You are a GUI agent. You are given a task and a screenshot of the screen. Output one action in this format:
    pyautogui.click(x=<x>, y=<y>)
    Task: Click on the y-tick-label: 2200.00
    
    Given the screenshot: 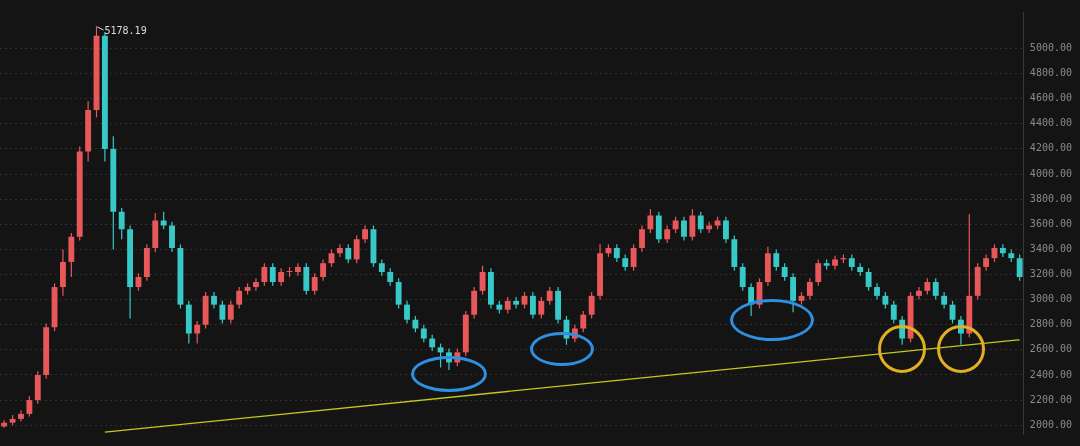 What is the action you would take?
    pyautogui.click(x=1051, y=399)
    